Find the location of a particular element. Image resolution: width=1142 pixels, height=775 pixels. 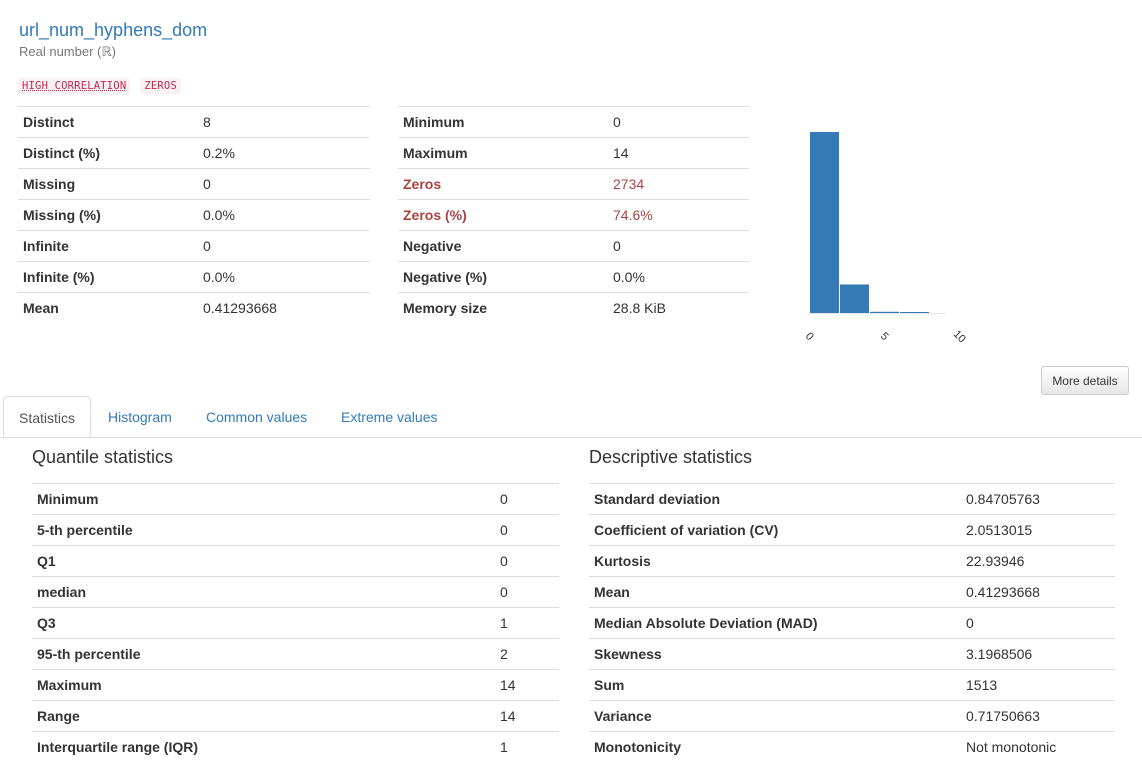

table-row: Distinct 8 is located at coordinates (194, 122).